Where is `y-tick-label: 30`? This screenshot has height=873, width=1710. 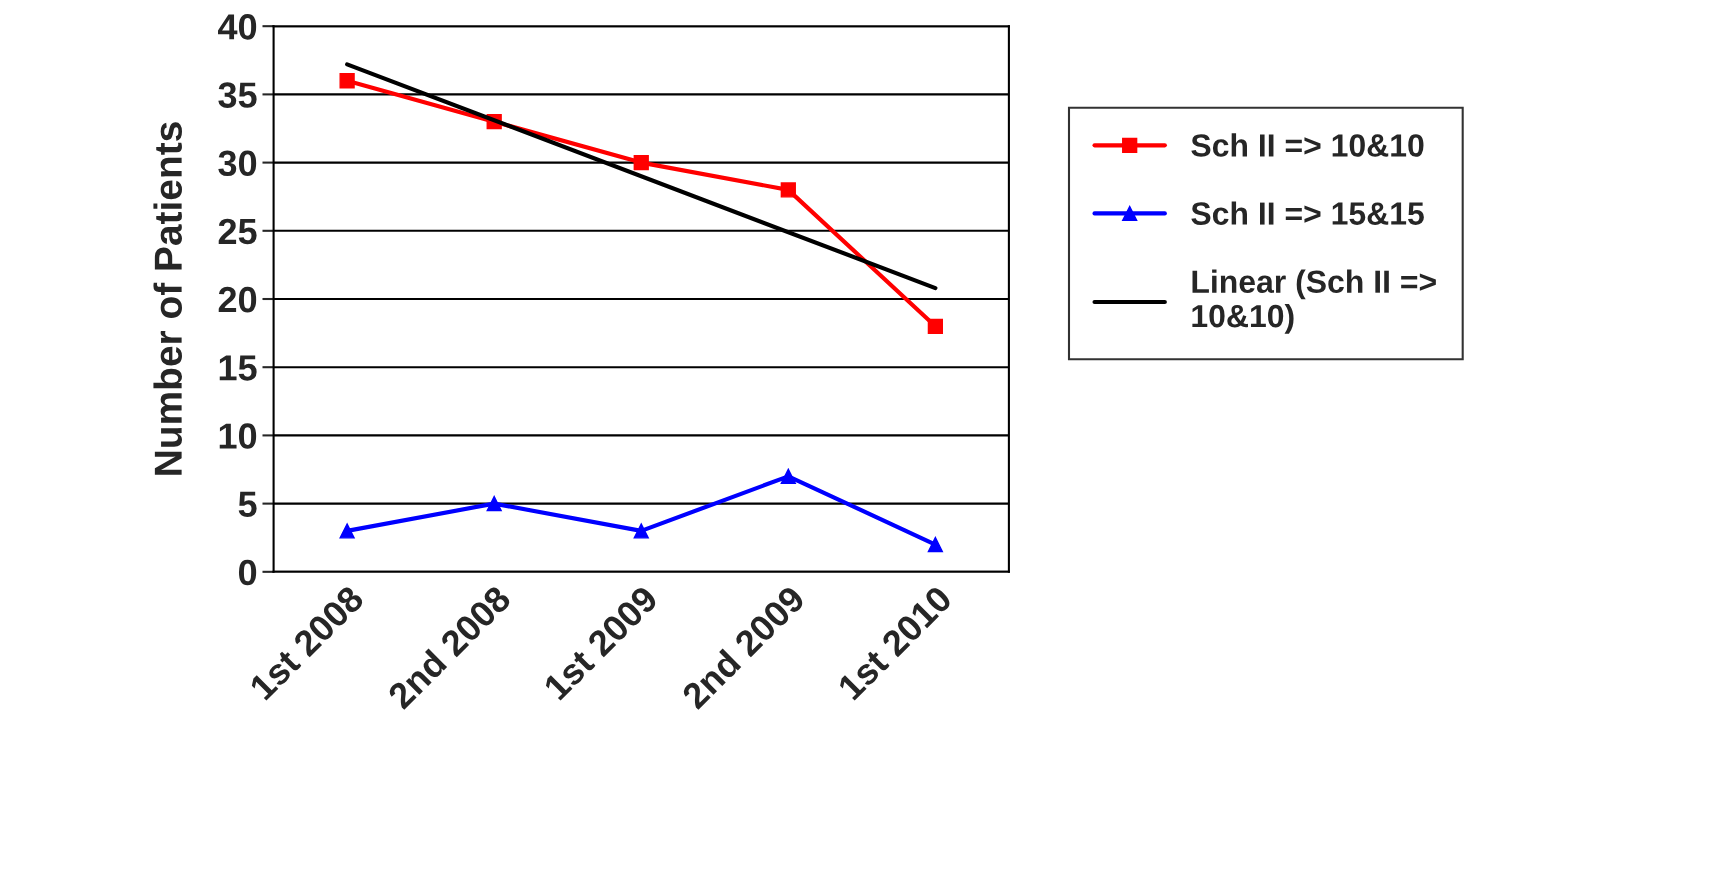 y-tick-label: 30 is located at coordinates (237, 163).